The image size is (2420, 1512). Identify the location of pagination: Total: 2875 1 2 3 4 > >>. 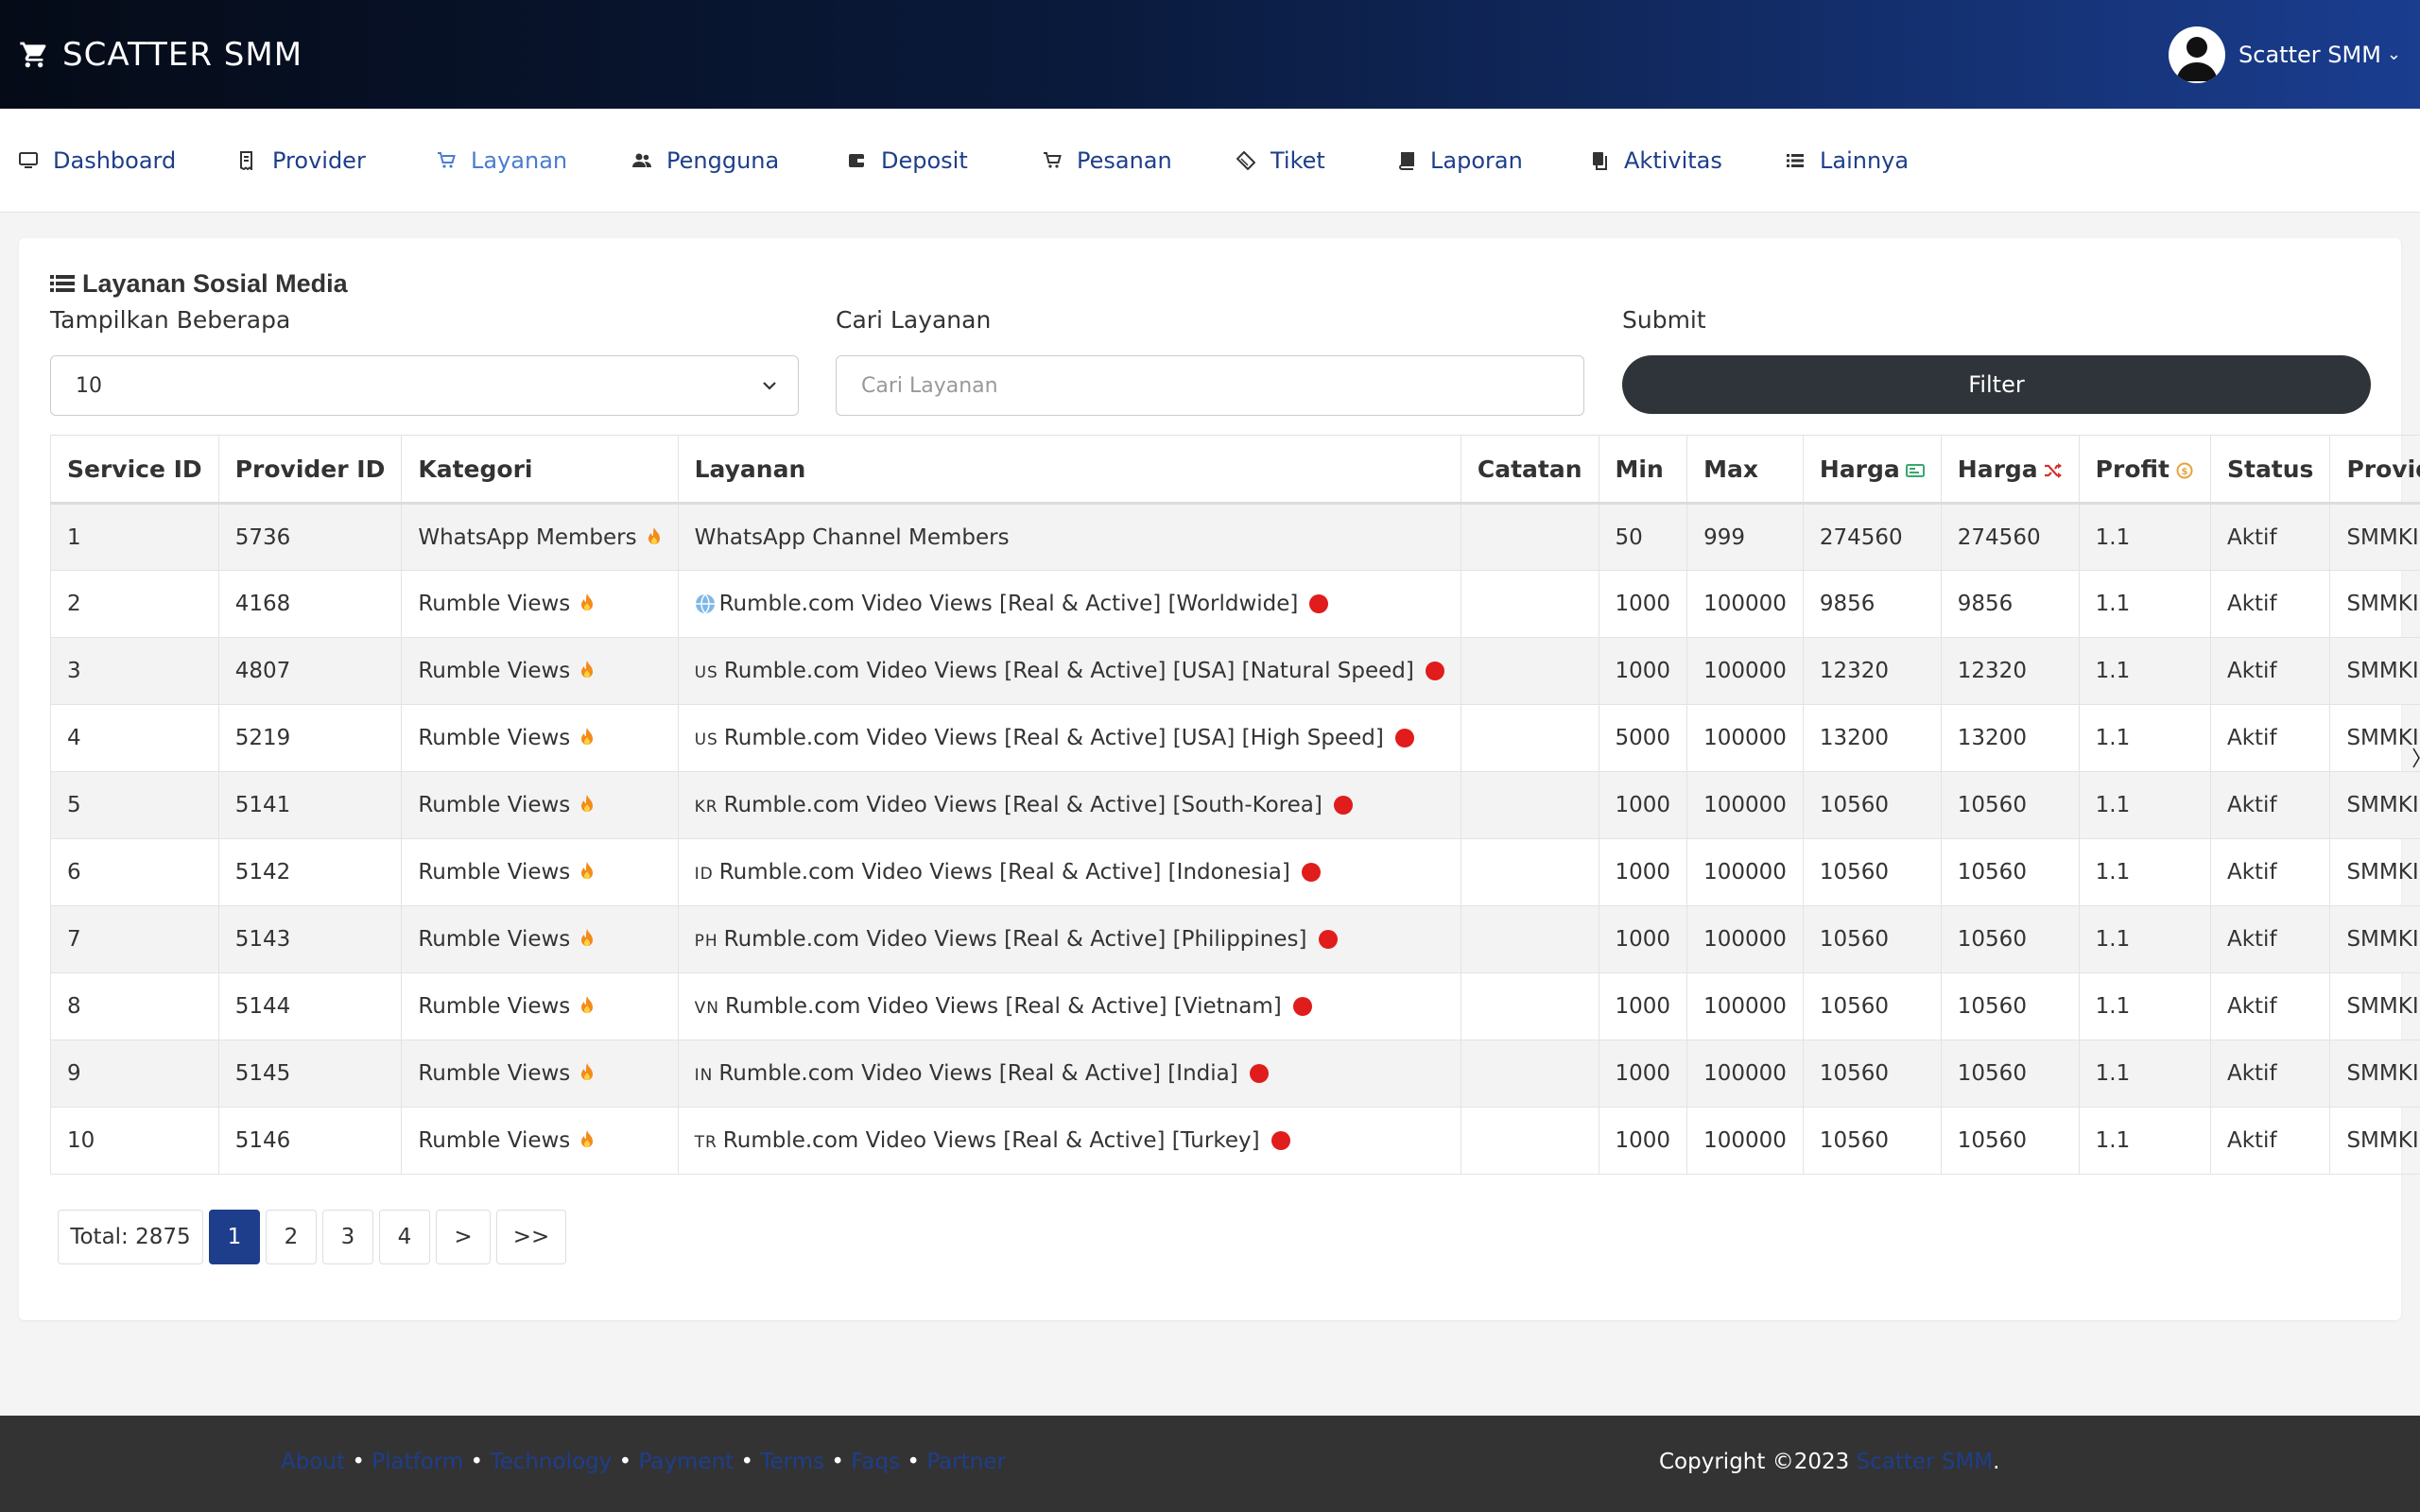
(315, 1237).